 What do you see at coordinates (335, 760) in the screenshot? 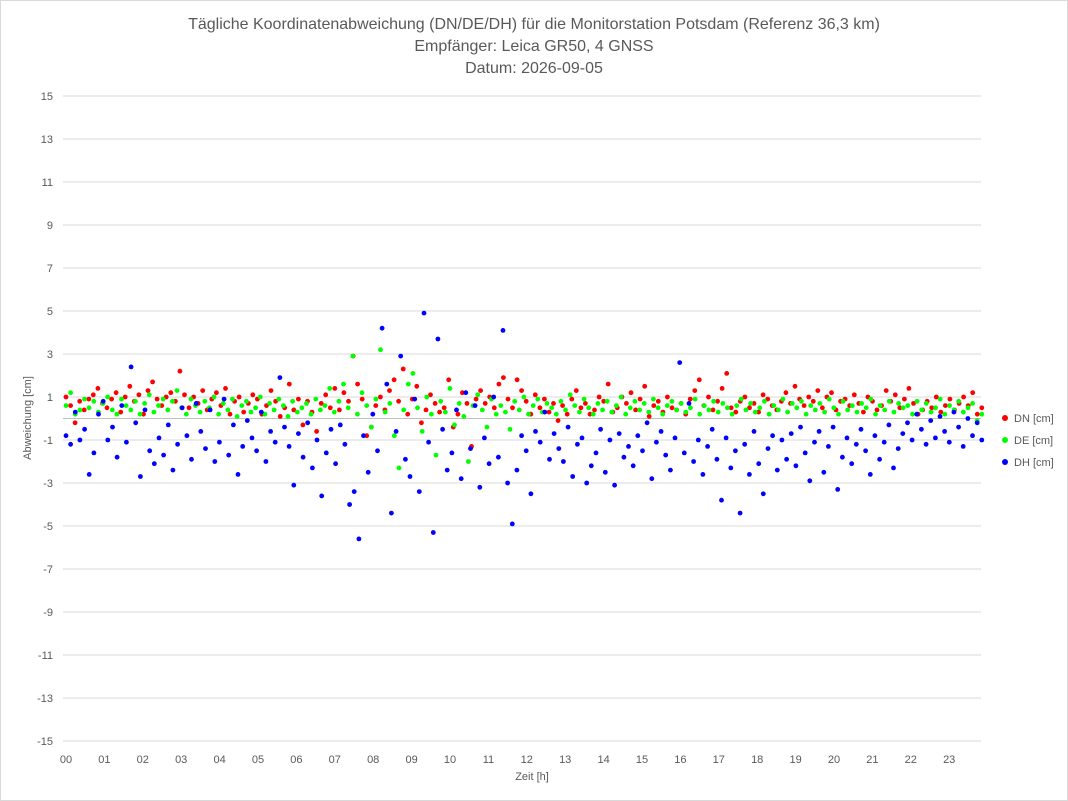
I see `x-tick-label: 07` at bounding box center [335, 760].